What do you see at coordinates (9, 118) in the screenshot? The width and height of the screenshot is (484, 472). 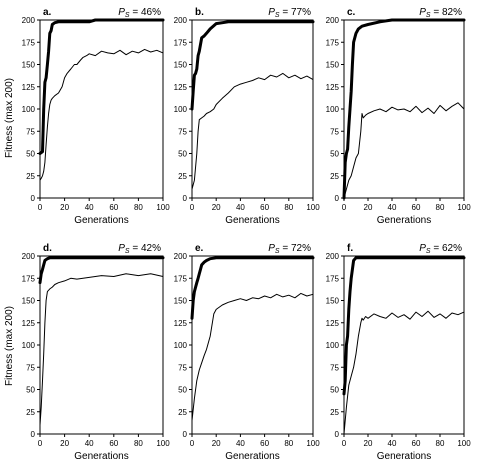 I see `y-axis-title-top: Fitness (max 200)` at bounding box center [9, 118].